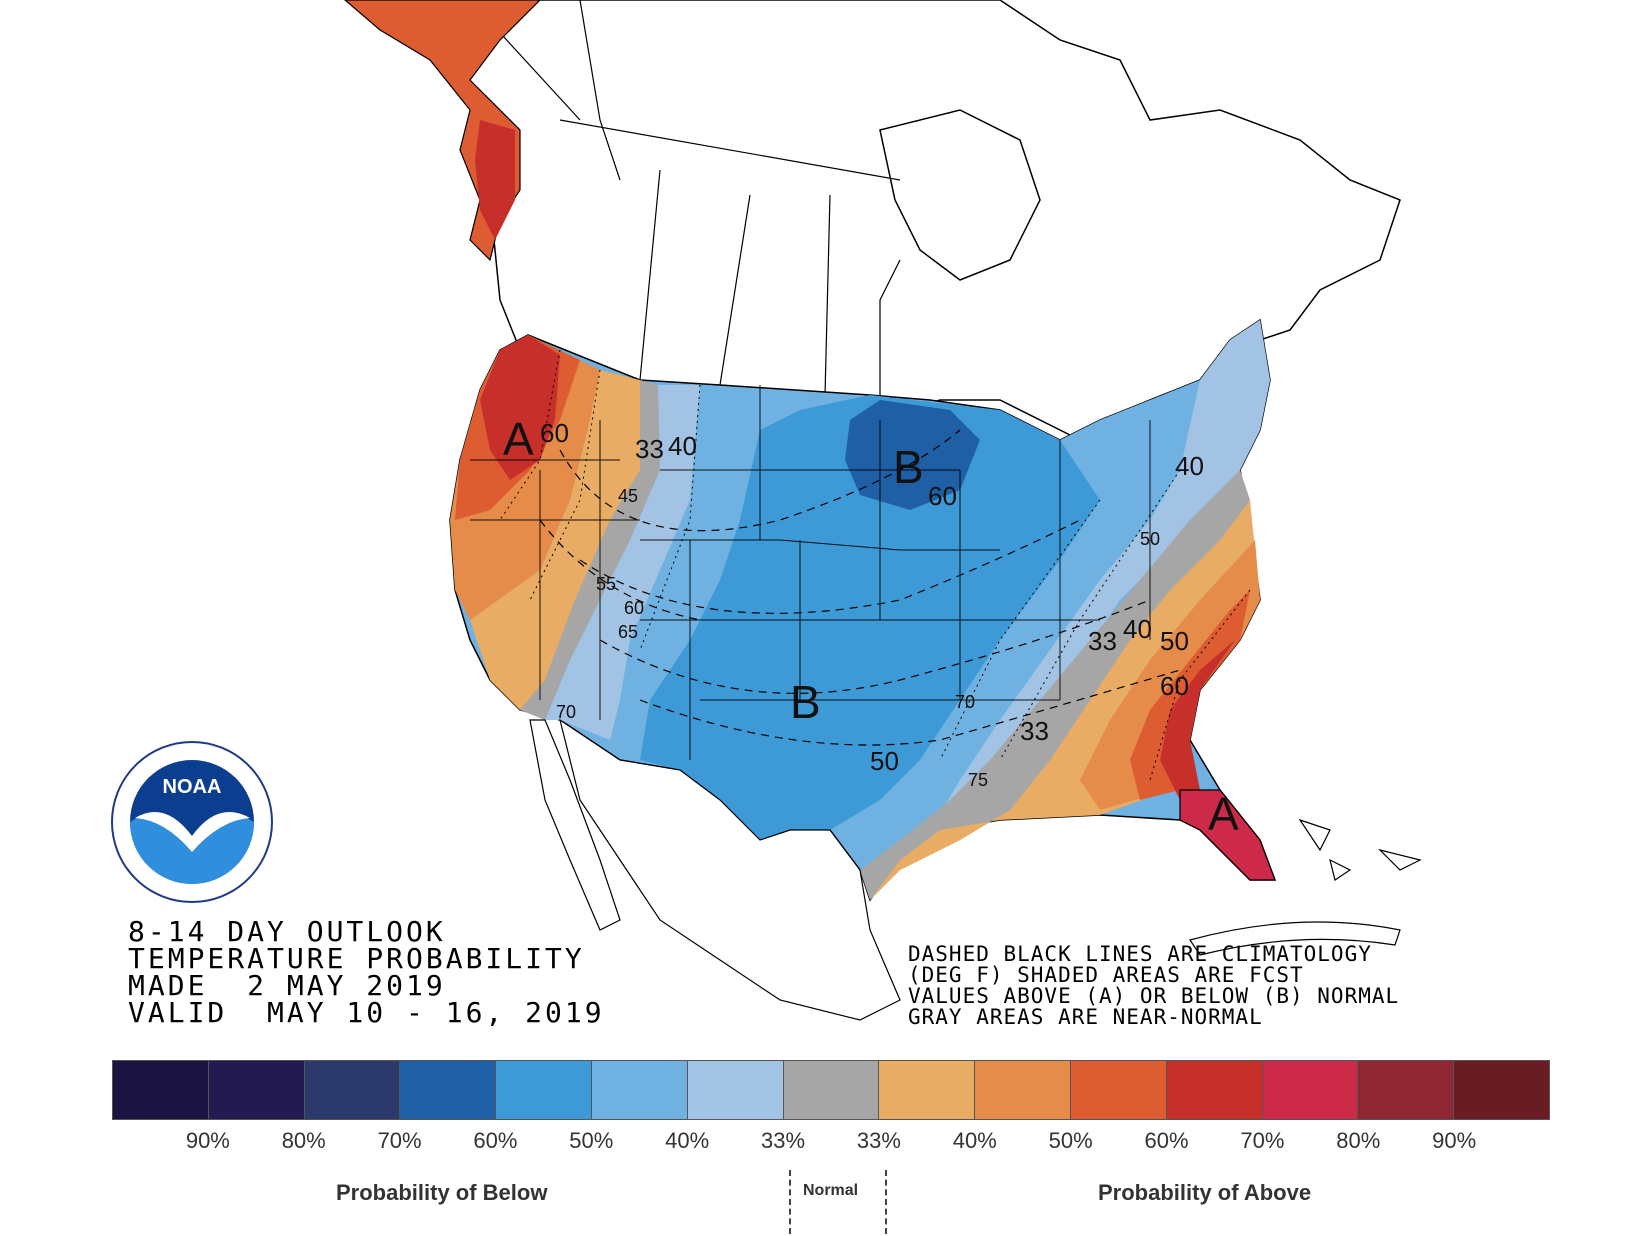 This screenshot has height=1236, width=1630. Describe the element at coordinates (192, 787) in the screenshot. I see `noaa-logo-text: NOAA` at that location.